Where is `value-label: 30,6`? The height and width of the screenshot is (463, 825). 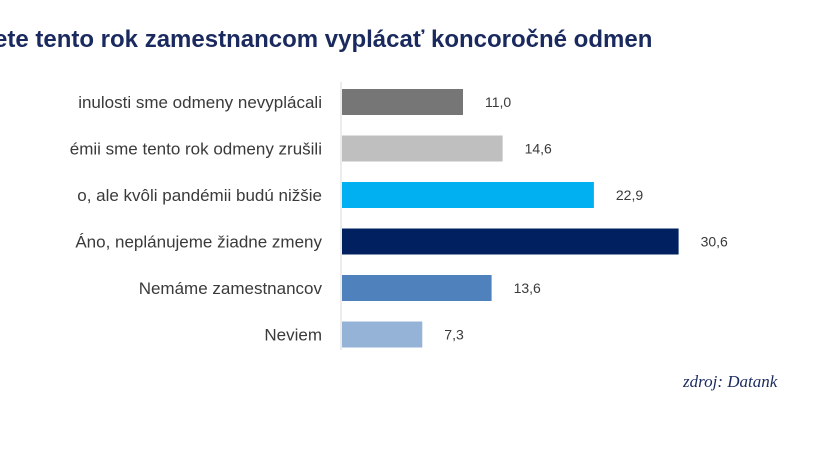 value-label: 30,6 is located at coordinates (714, 242).